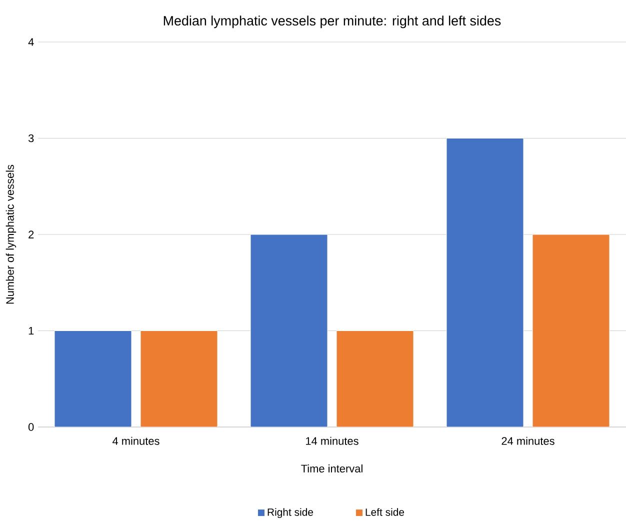  I want to click on x-tick-label: 24 minutes, so click(528, 440).